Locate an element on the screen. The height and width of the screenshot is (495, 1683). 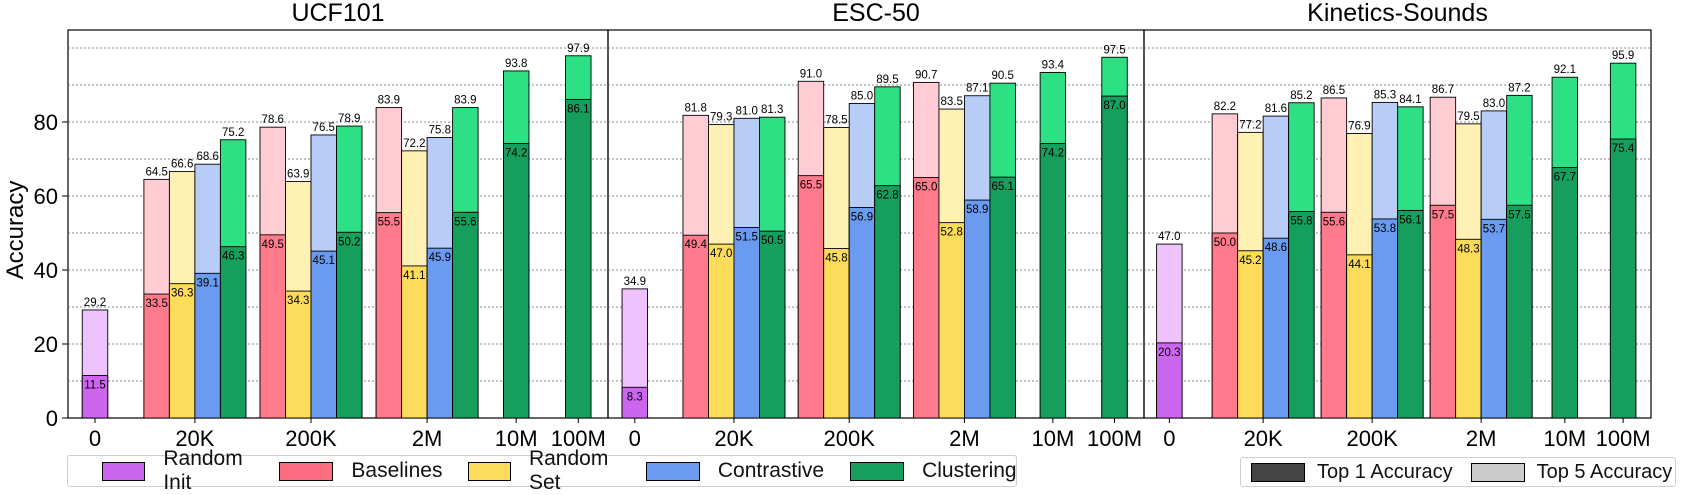
data-label-top5: 77.2 is located at coordinates (1250, 125).